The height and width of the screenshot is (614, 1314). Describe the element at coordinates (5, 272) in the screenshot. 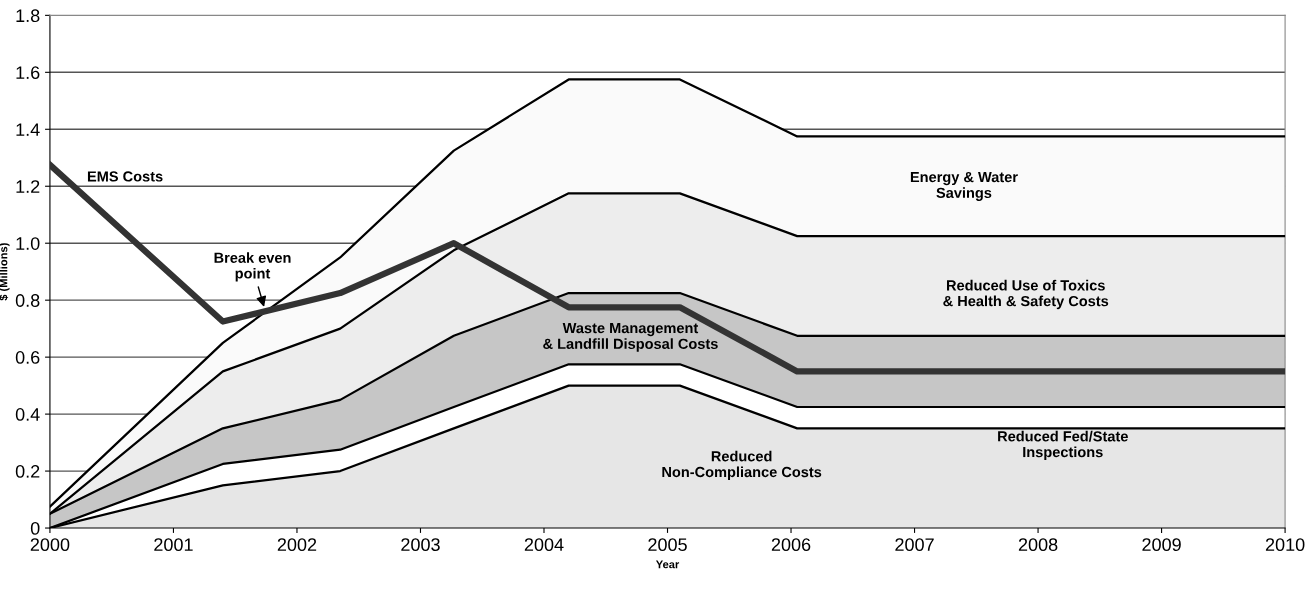

I see `y-axis-title: $ (Millions)` at that location.